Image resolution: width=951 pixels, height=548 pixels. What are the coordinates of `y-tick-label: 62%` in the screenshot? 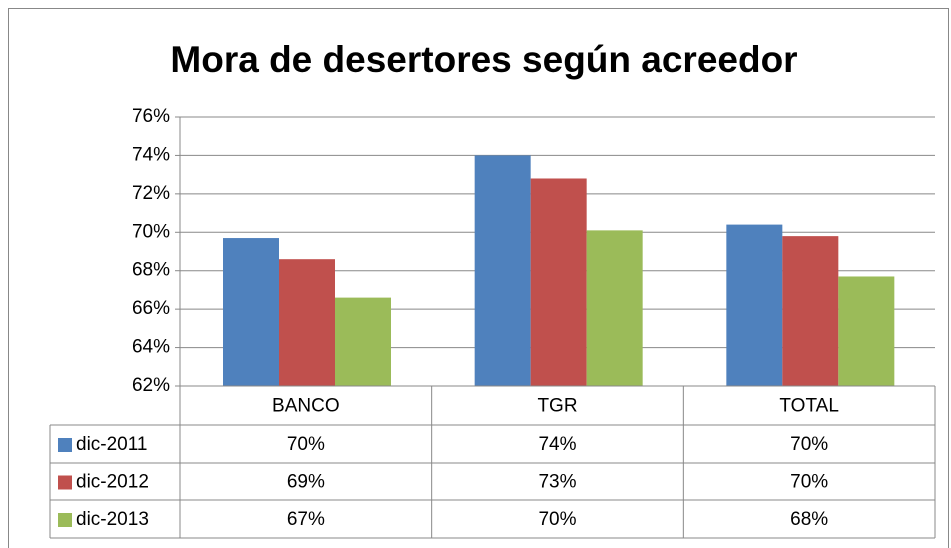 It's located at (151, 385).